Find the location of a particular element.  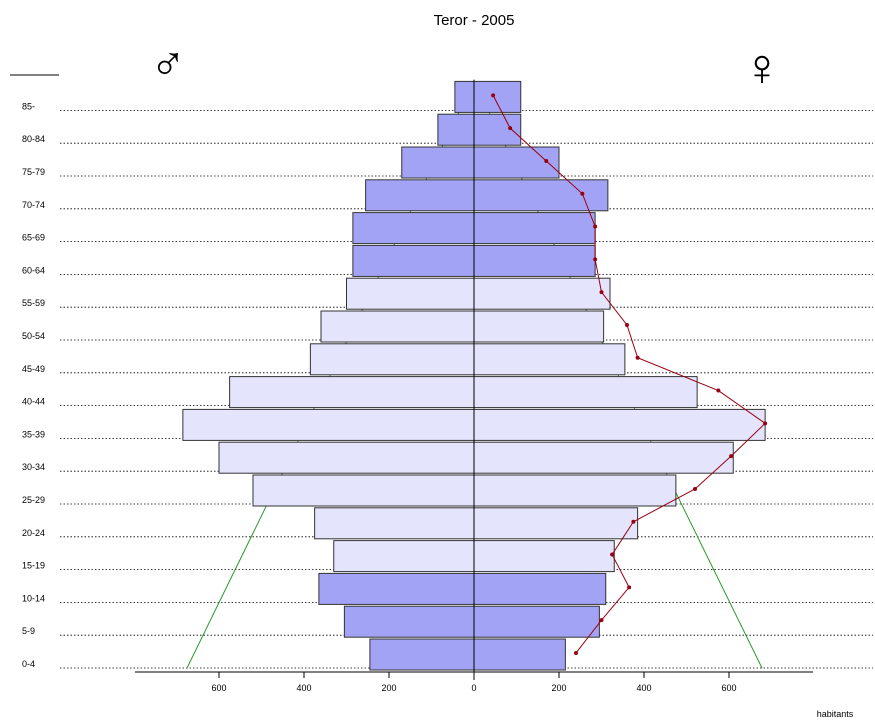

chart-title: Teror - 2005 is located at coordinates (474, 20).